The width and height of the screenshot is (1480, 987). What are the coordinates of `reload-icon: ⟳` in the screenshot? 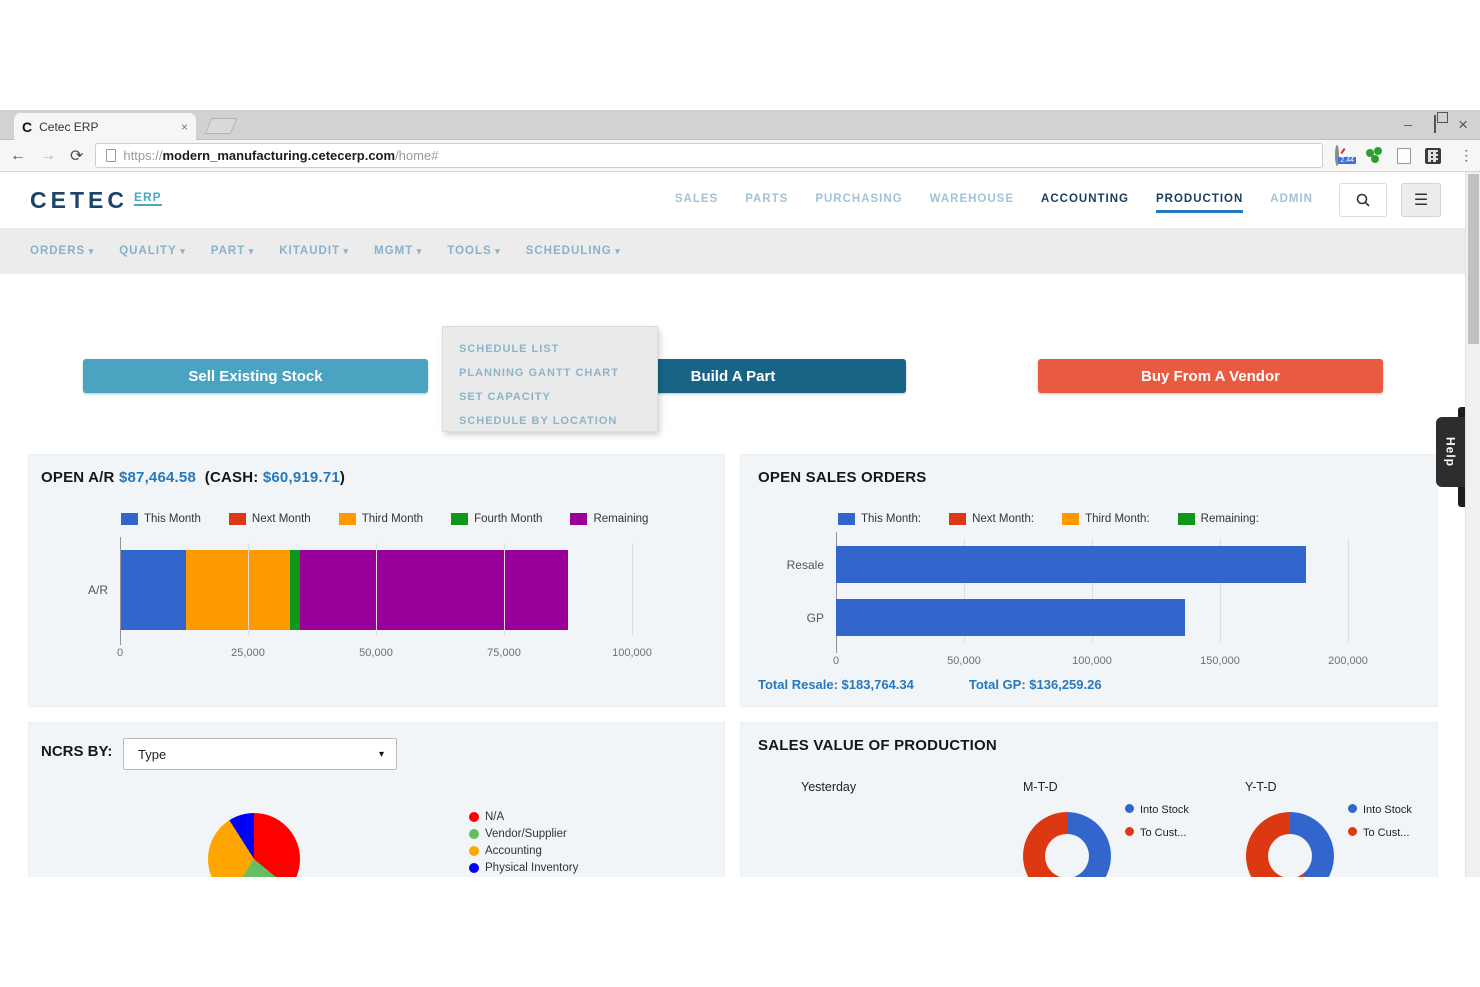 It's located at (77, 156).